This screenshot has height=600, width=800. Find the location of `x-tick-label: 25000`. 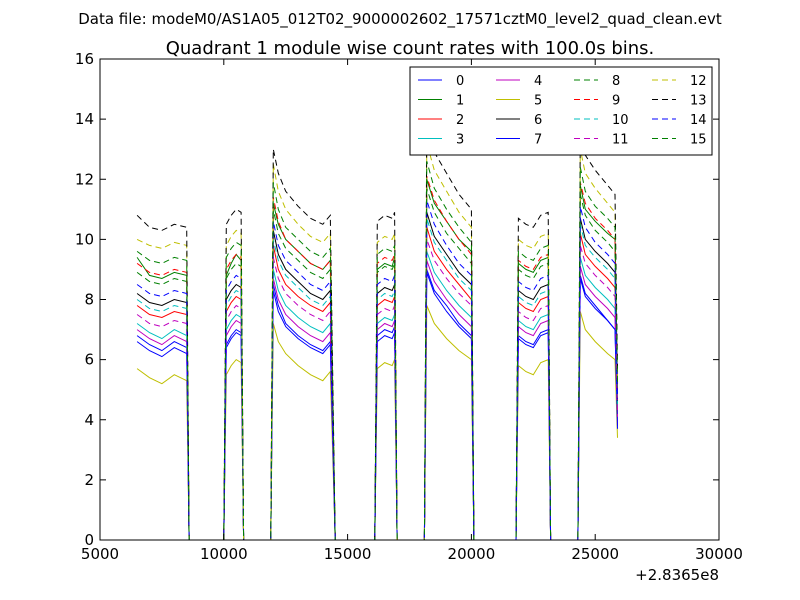

x-tick-label: 25000 is located at coordinates (595, 554).